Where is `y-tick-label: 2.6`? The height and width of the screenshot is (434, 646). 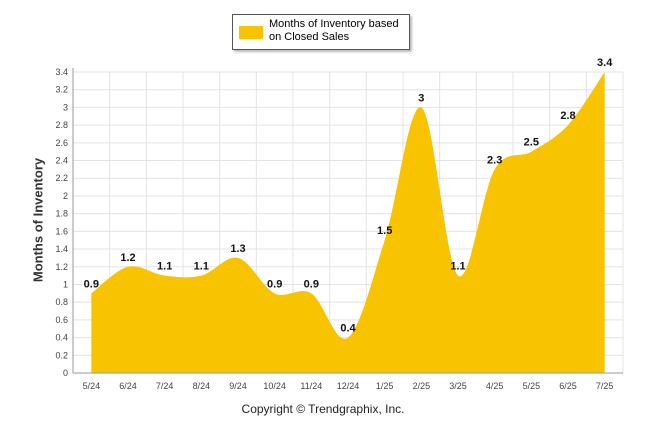 y-tick-label: 2.6 is located at coordinates (61, 143).